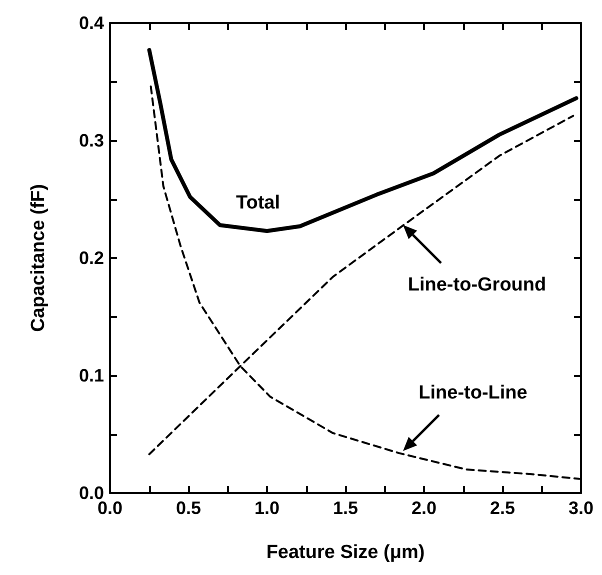 This screenshot has height=575, width=602. I want to click on x-tick-label: 2.5, so click(503, 508).